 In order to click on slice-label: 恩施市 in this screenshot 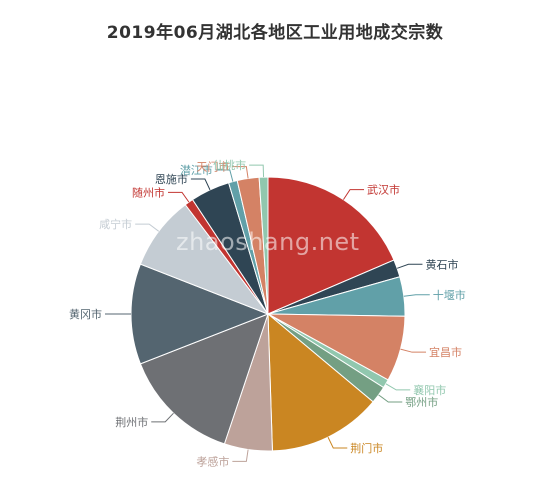, I will do `click(171, 179)`.